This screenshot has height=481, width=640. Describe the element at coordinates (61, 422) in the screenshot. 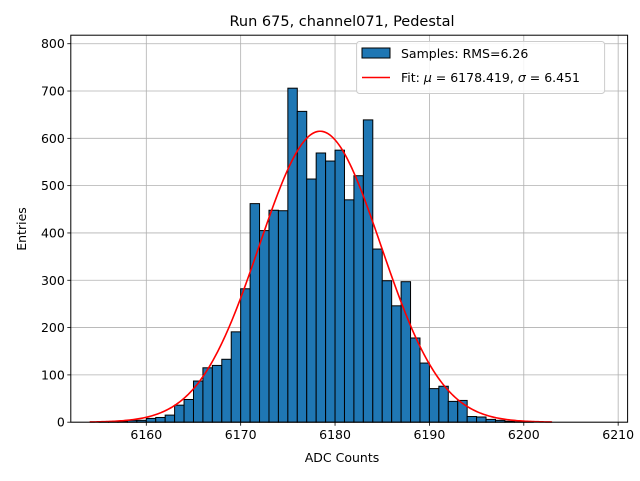

I see `y-tick-label: 0` at that location.